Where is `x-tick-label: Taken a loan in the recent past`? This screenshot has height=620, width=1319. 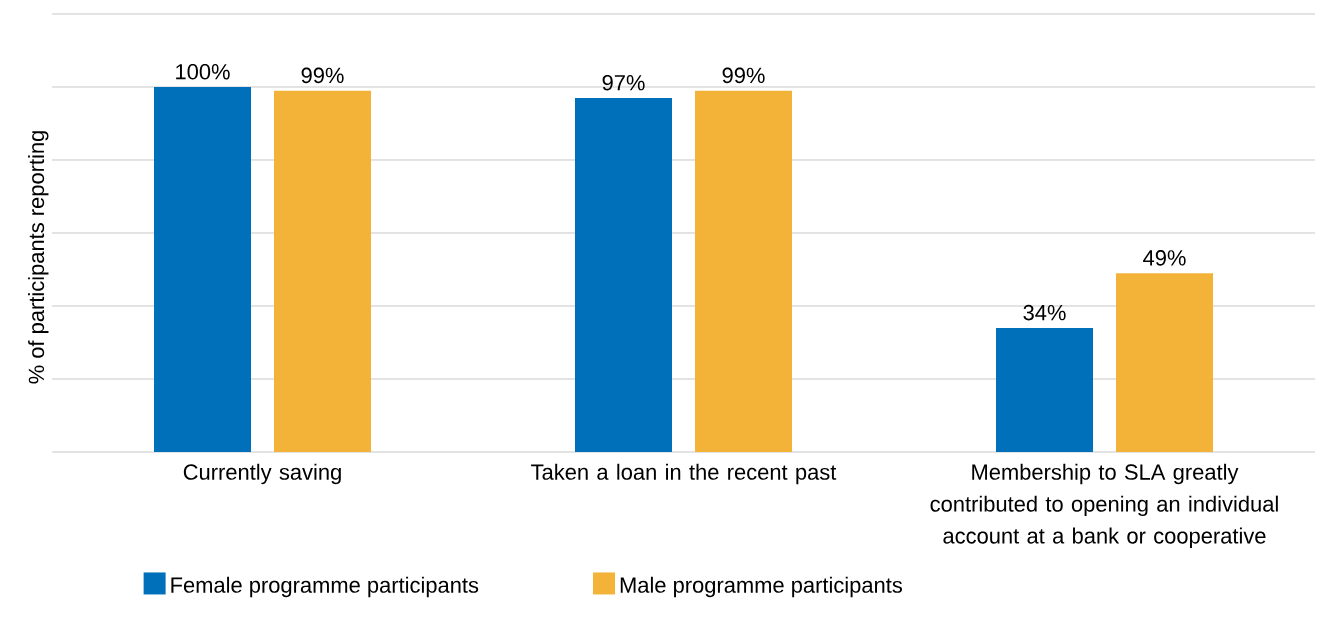
x-tick-label: Taken a loan in the recent past is located at coordinates (684, 474).